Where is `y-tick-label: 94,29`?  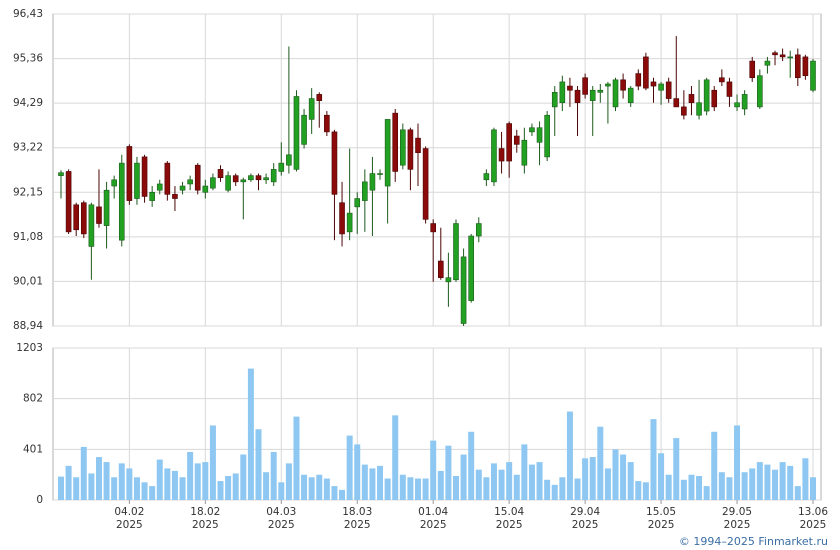
y-tick-label: 94,29 is located at coordinates (28, 103).